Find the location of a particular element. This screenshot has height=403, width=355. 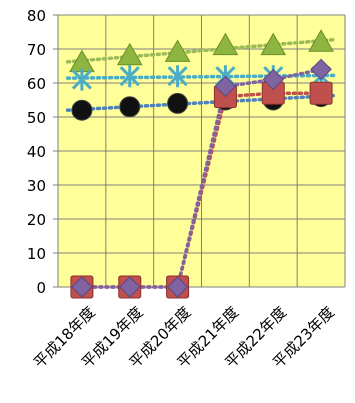

y-tick-label: 60 is located at coordinates (36, 84).